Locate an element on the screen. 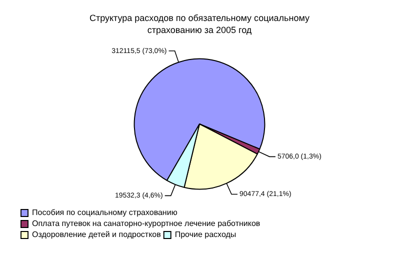 This screenshot has width=399, height=263. legend-label: Пособия по социальному страхованию is located at coordinates (105, 213).